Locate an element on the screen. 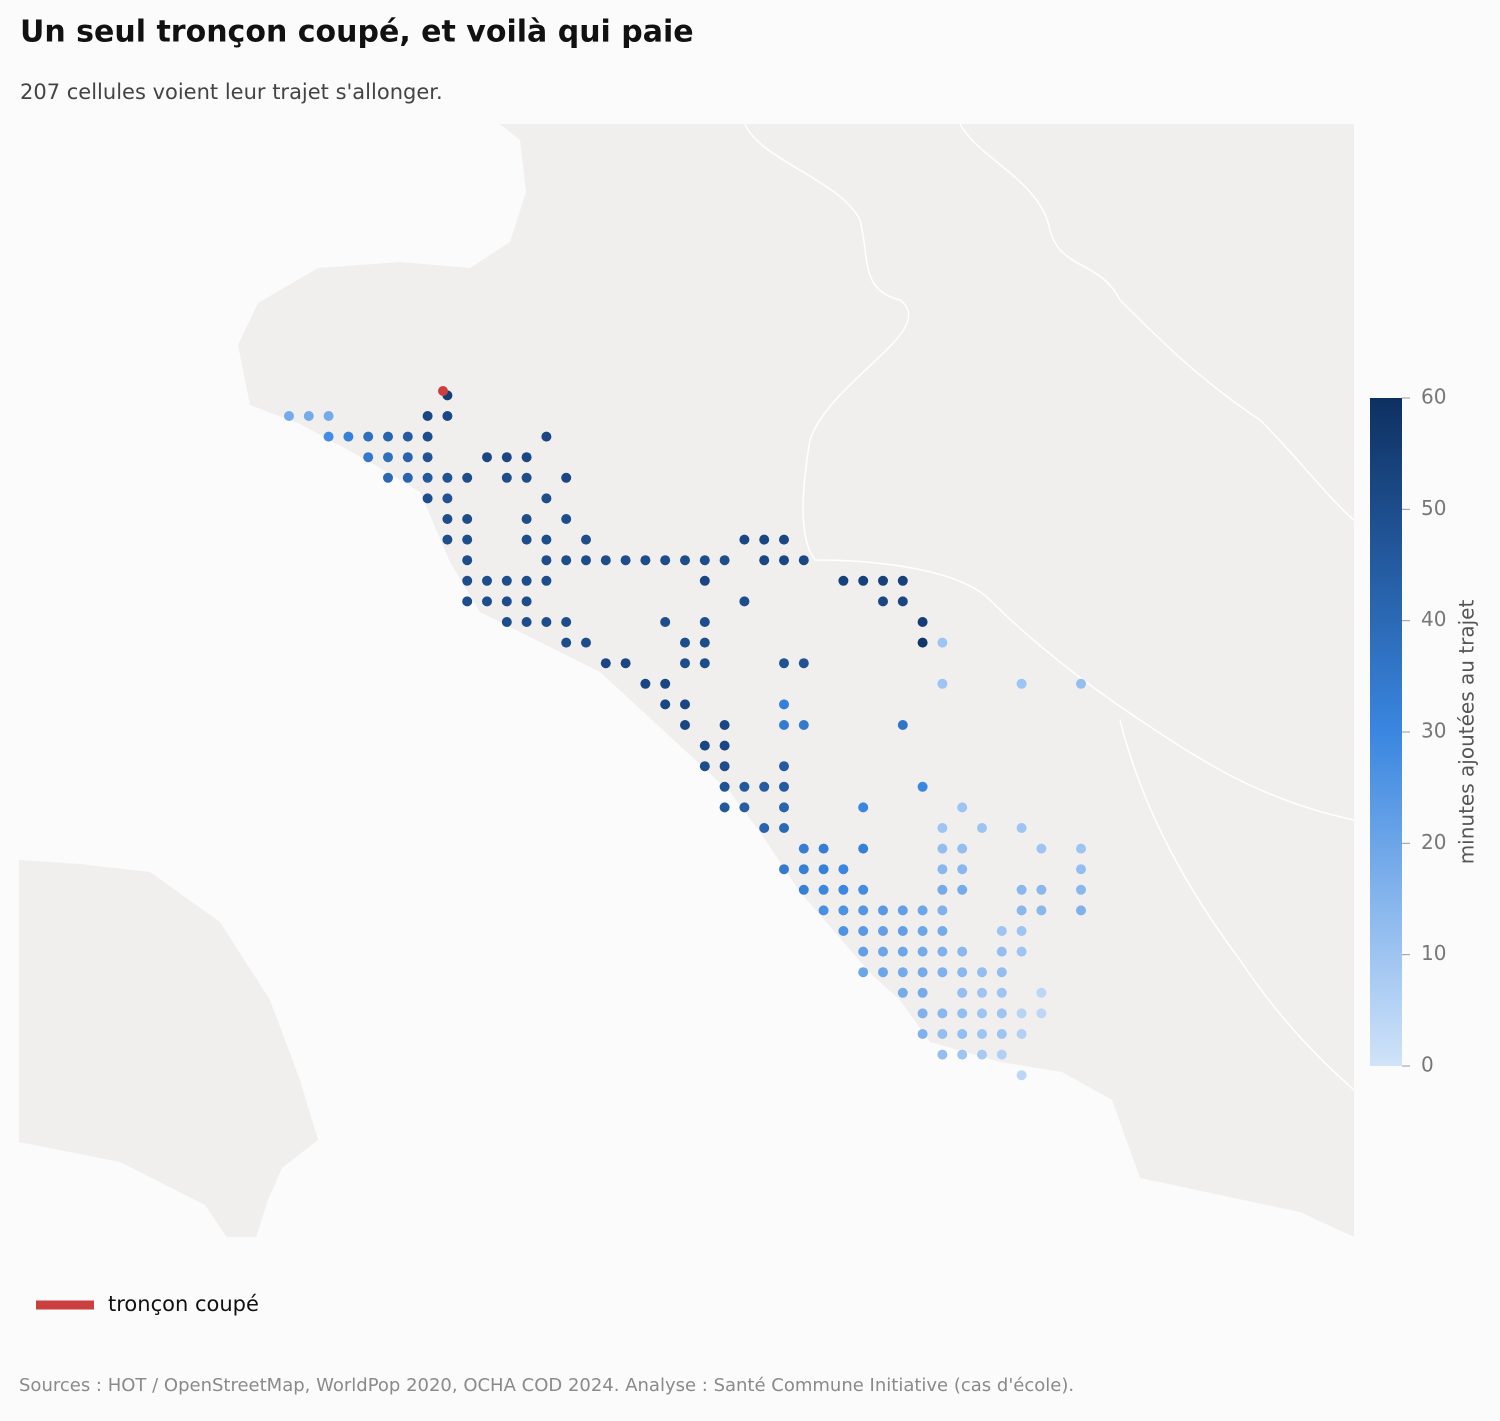 This screenshot has height=1421, width=1500. colorbar-tick-label: 0 is located at coordinates (1427, 1065).